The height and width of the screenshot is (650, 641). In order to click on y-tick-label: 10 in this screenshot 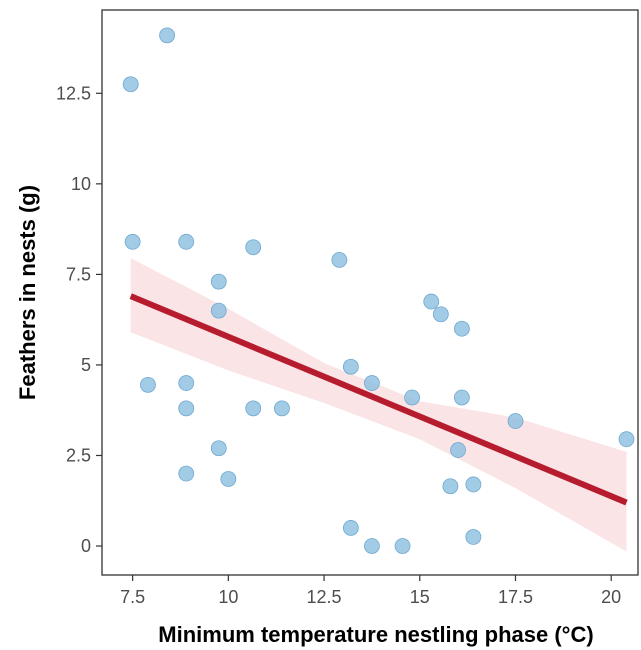, I will do `click(81, 184)`.